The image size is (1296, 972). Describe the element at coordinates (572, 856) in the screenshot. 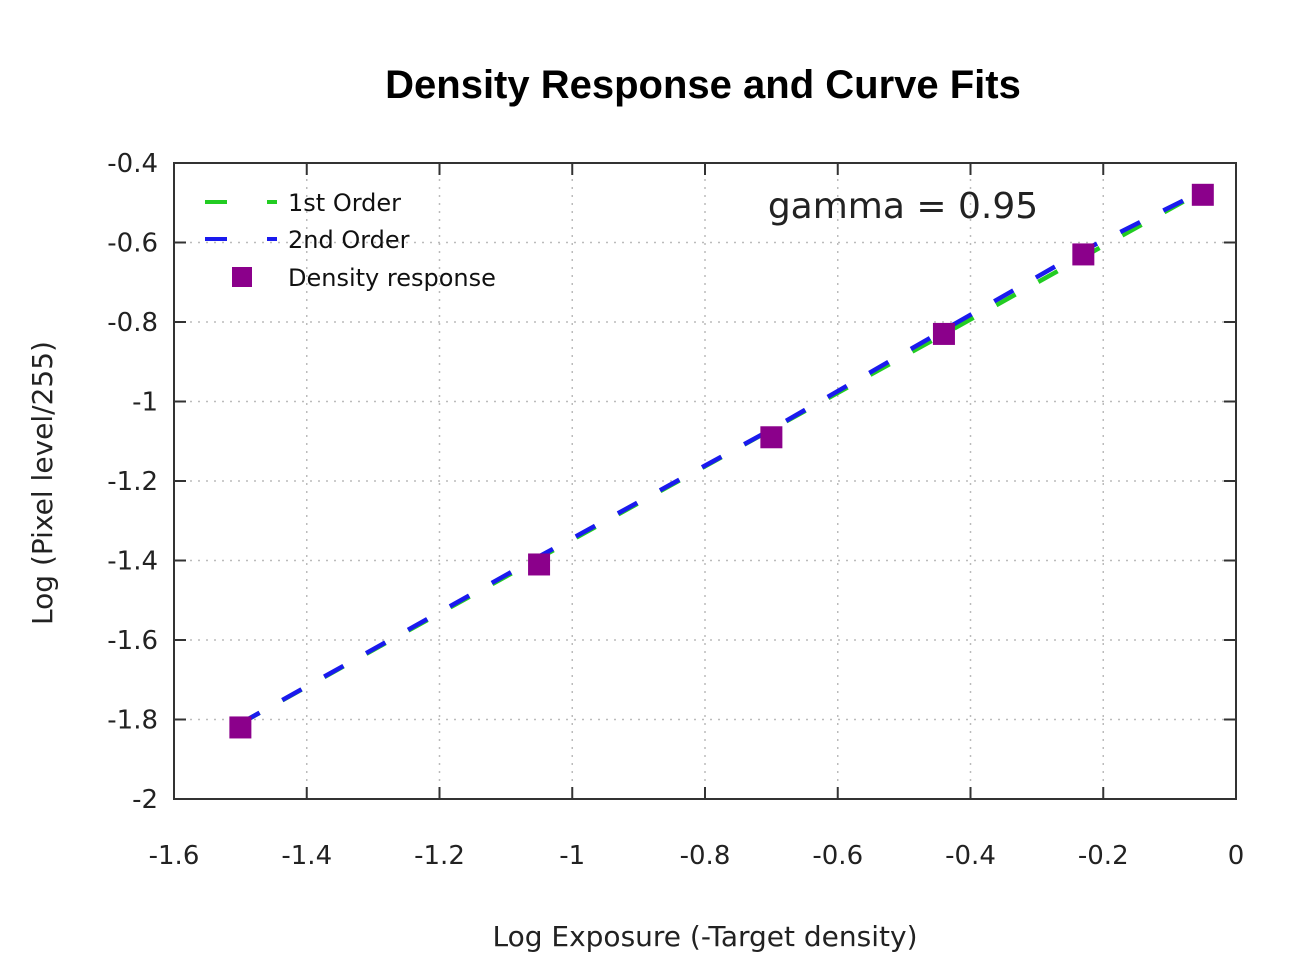

I see `x-tick-label: -1` at that location.